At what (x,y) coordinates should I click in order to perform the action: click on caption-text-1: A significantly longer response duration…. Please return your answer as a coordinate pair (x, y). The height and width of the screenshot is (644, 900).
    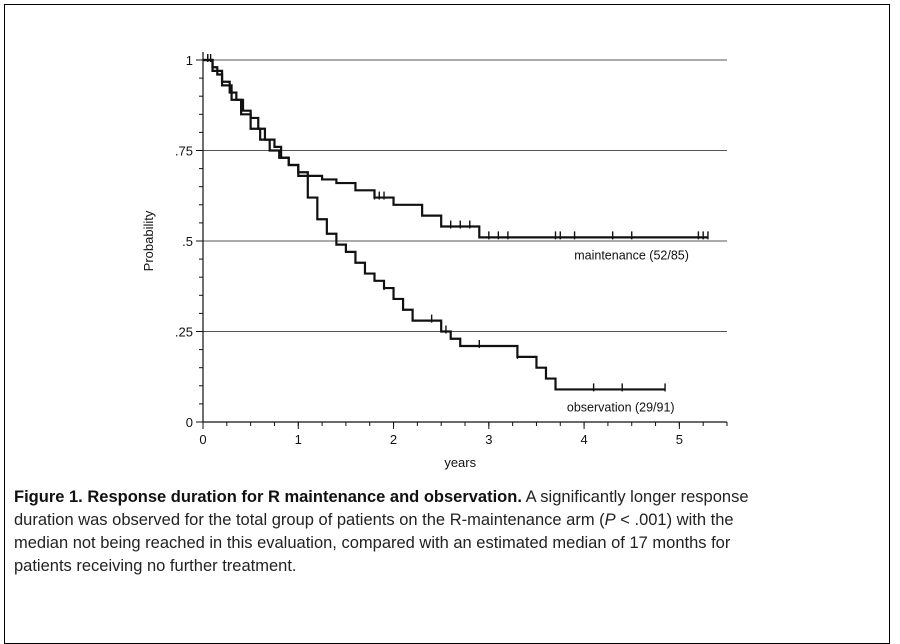
    Looking at the image, I should click on (381, 508).